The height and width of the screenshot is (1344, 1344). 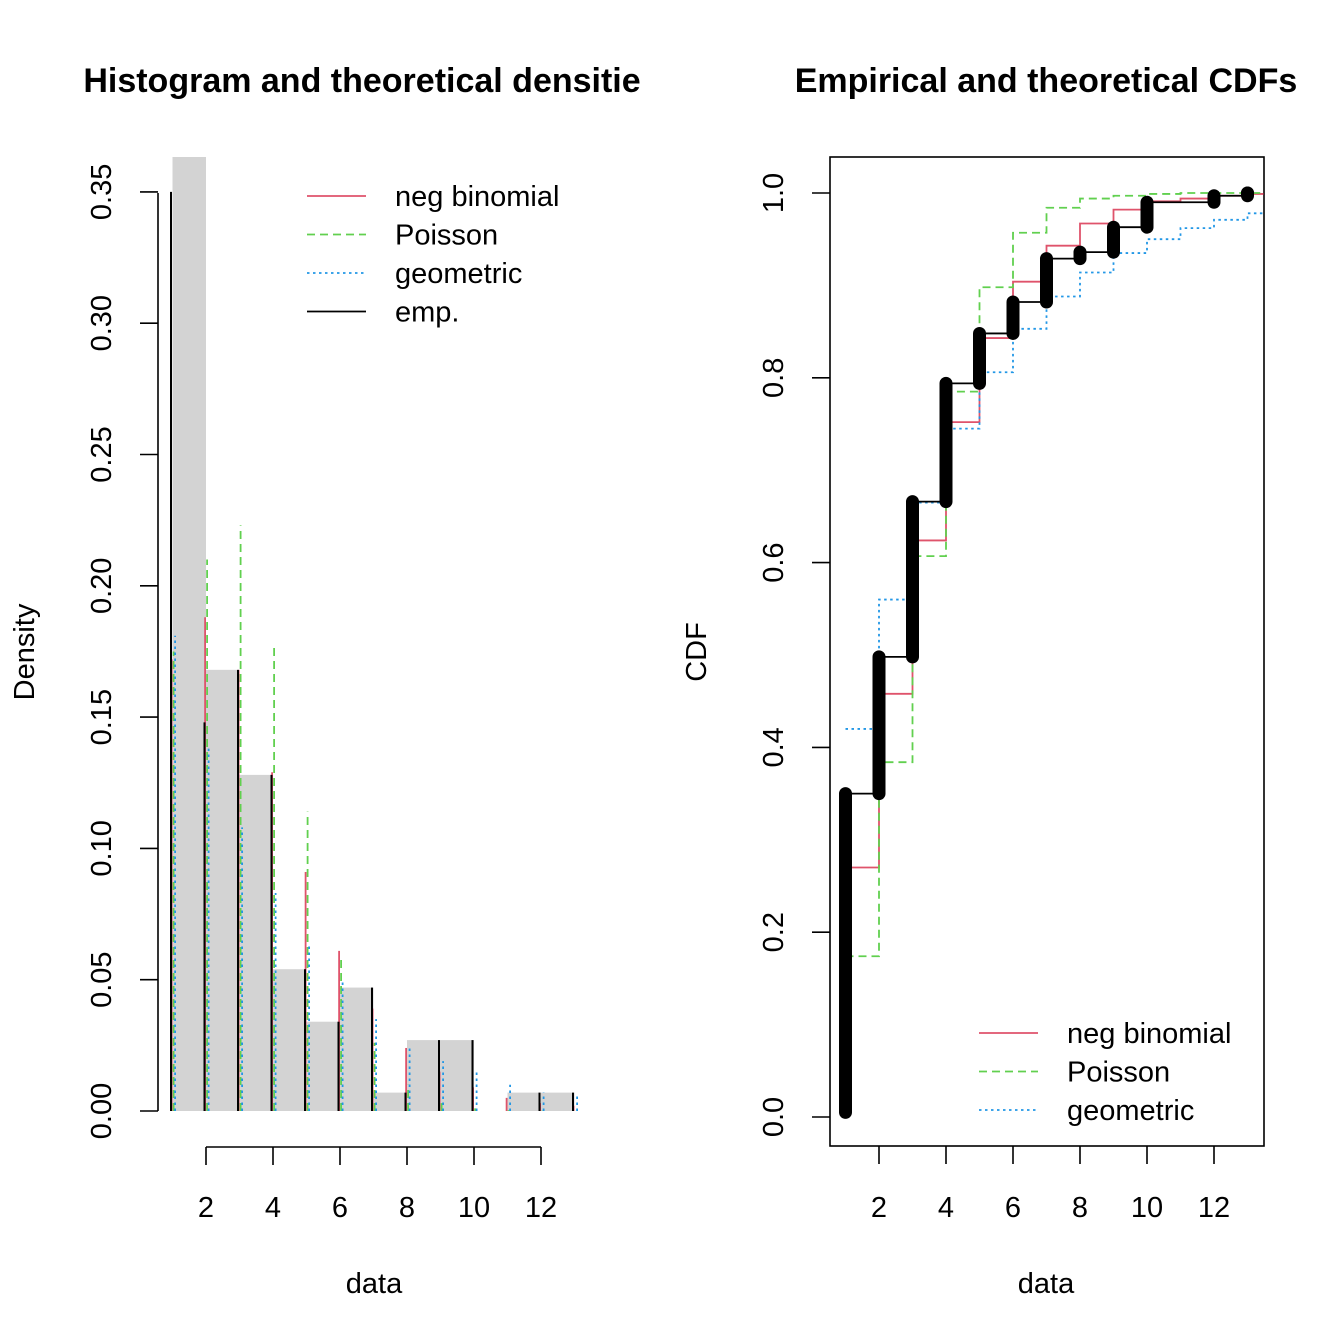 What do you see at coordinates (1046, 1284) in the screenshot?
I see `cdf-x-label: data` at bounding box center [1046, 1284].